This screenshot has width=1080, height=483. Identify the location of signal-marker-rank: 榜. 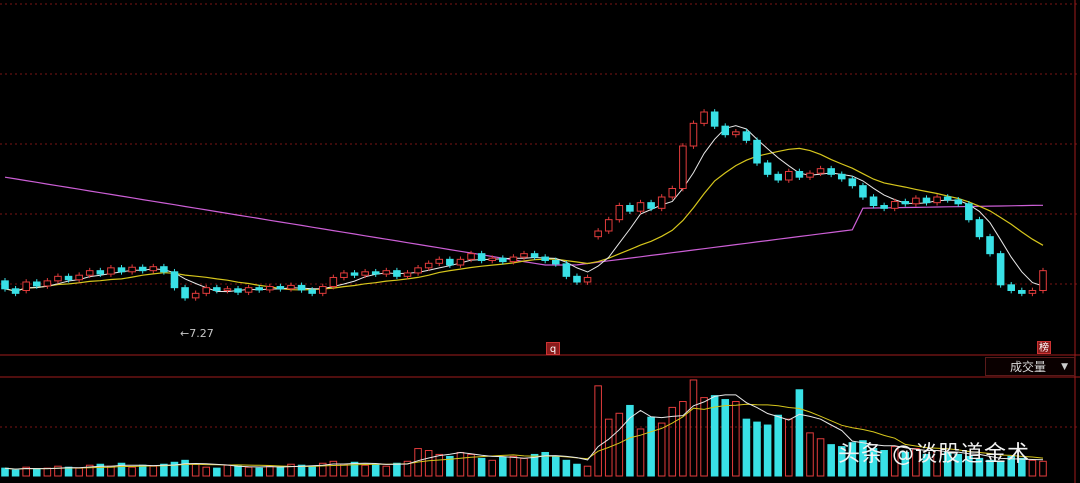
(1044, 347).